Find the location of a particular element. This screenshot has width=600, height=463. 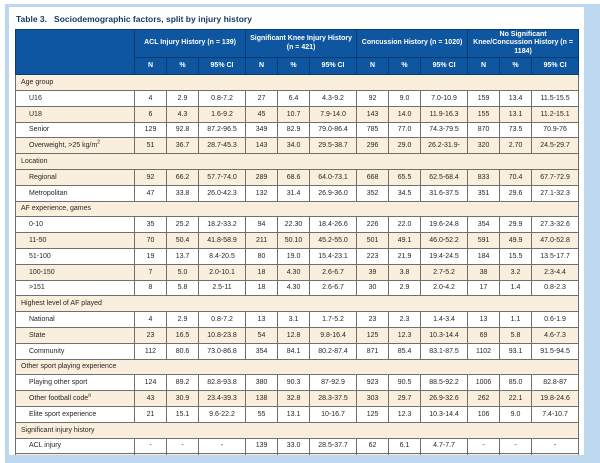

data-cell: 73.0-86.8 is located at coordinates (222, 351).